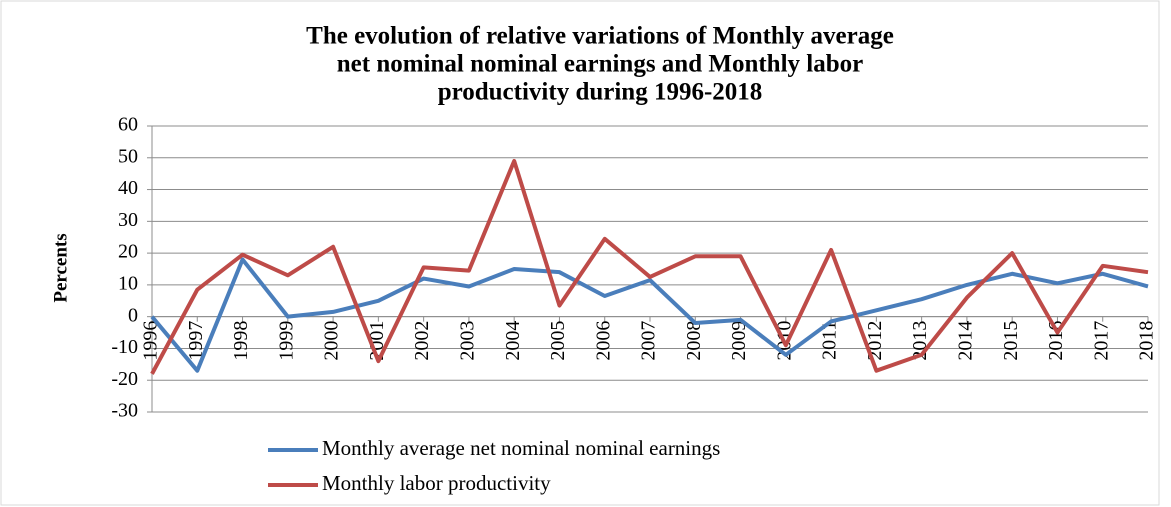  Describe the element at coordinates (966, 341) in the screenshot. I see `x-tick-label: 2014` at that location.